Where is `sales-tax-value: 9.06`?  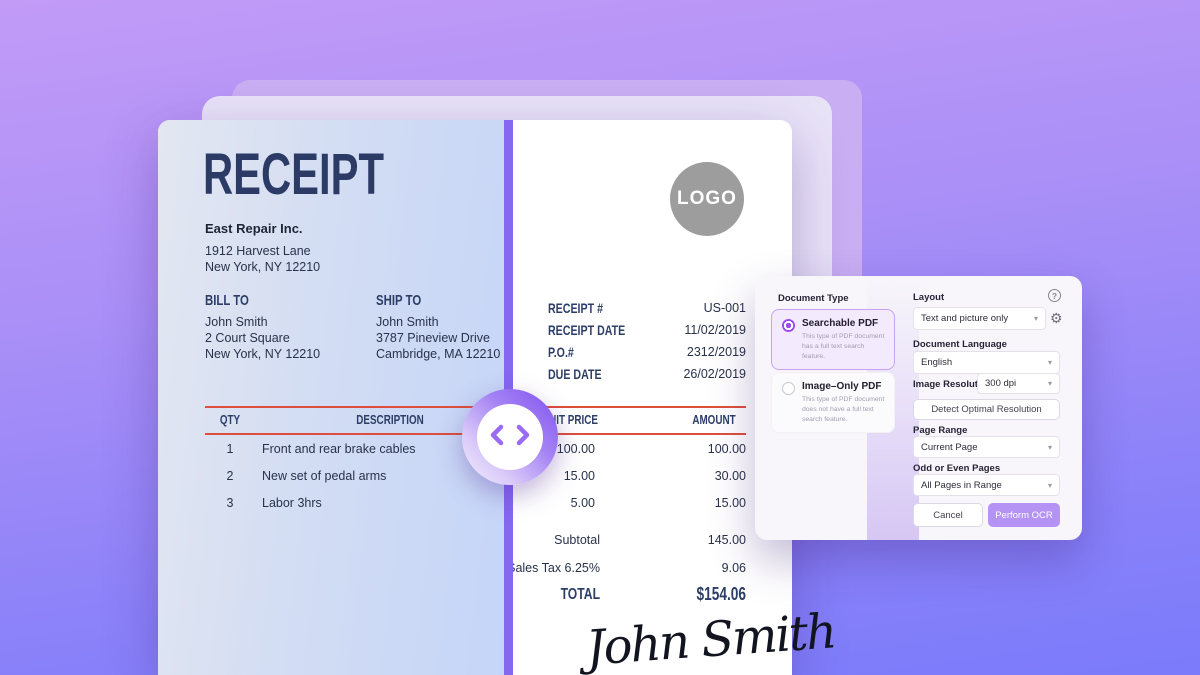 sales-tax-value: 9.06 is located at coordinates (733, 568).